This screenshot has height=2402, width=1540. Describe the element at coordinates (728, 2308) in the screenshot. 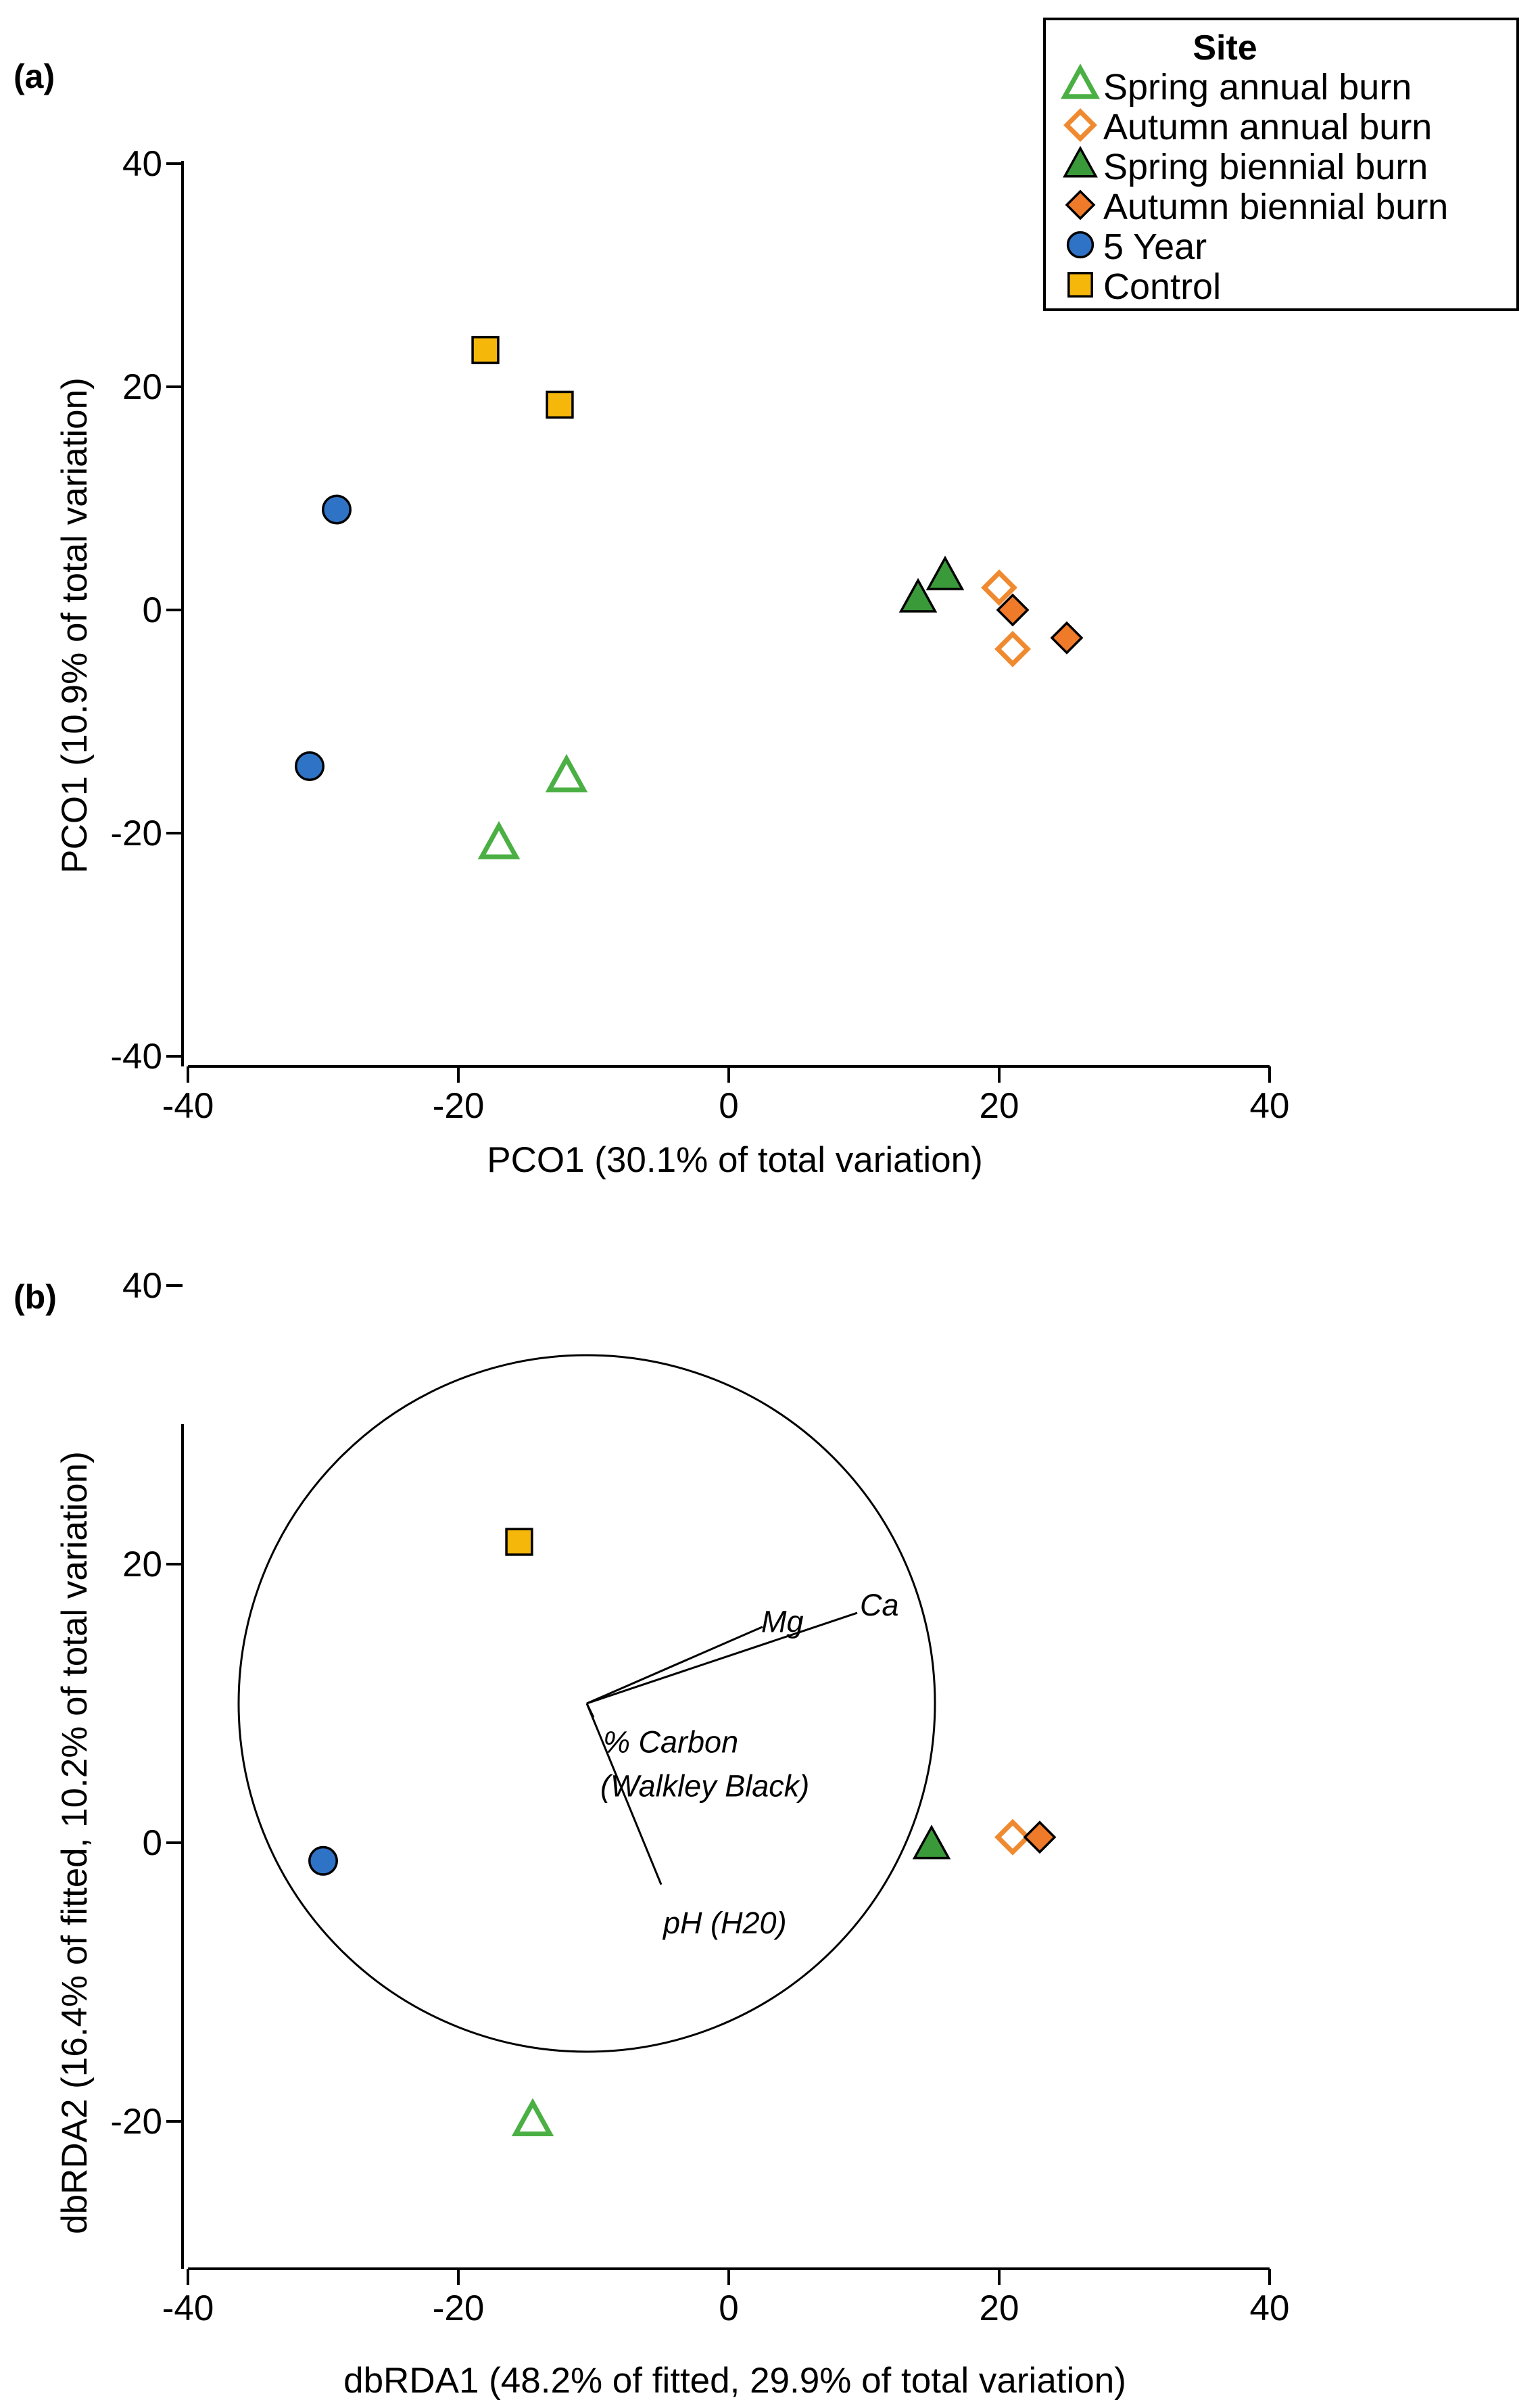

I see `x-tick-label-b: 0` at that location.